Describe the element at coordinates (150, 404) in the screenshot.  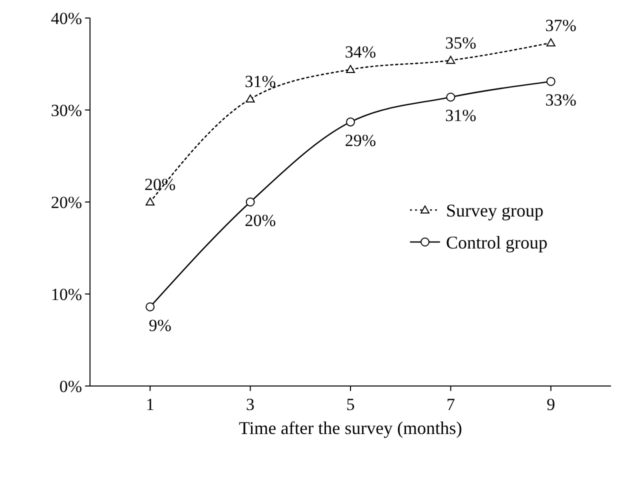
I see `x-tick-label: 1` at that location.